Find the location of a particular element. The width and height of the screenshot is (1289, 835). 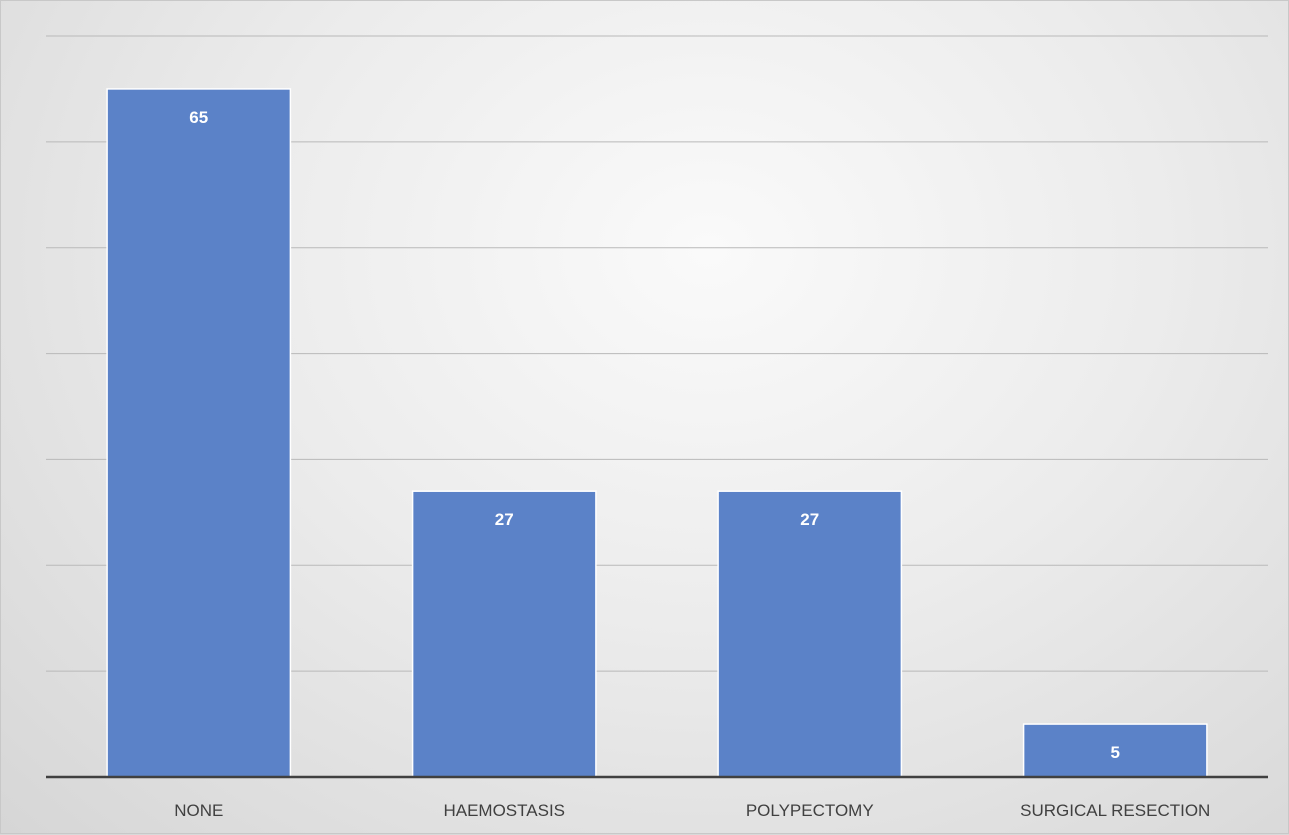

bar-polypectomy is located at coordinates (810, 634).